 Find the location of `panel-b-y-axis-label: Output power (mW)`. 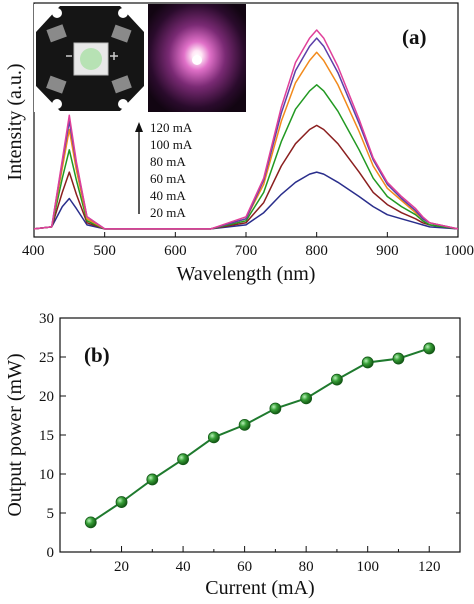

panel-b-y-axis-label: Output power (mW) is located at coordinates (15, 434).